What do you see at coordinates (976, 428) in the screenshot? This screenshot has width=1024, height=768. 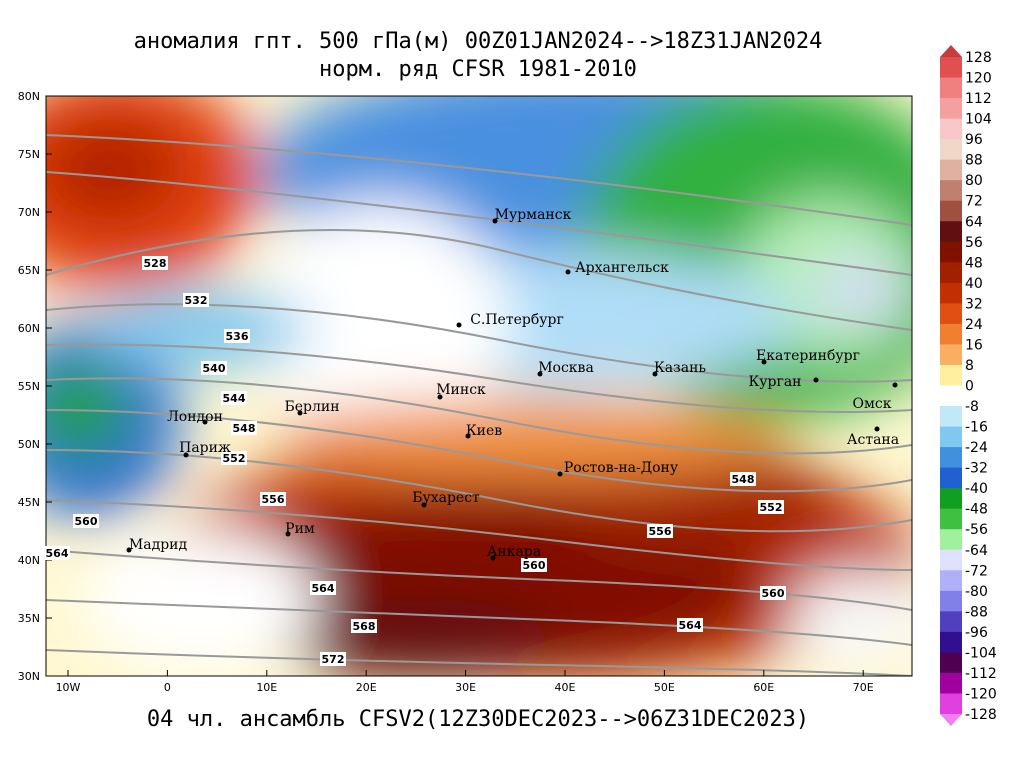 I see `colorbar-label: -16` at bounding box center [976, 428].